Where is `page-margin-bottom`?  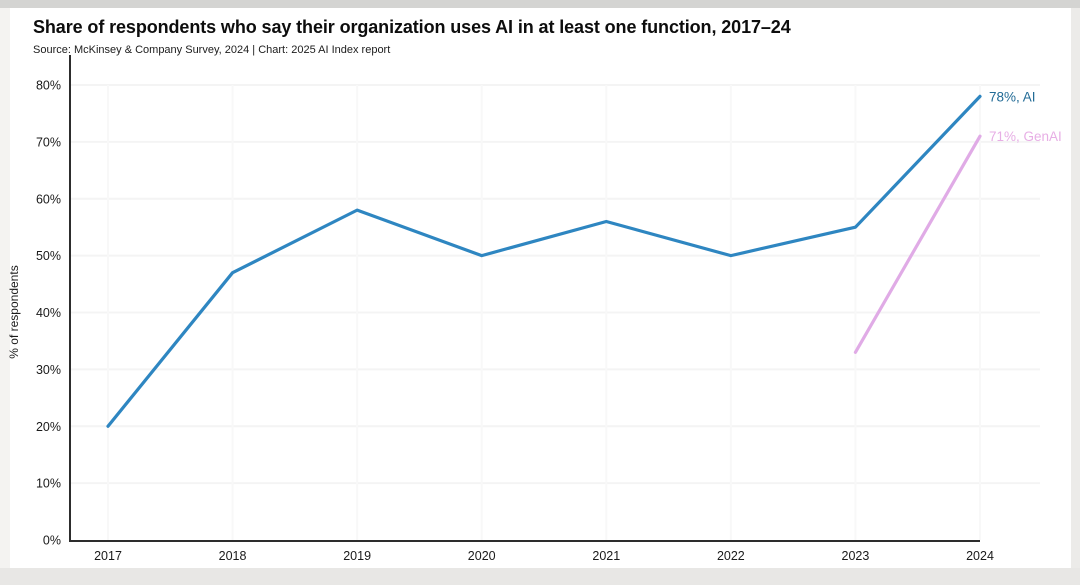 page-margin-bottom is located at coordinates (540, 576).